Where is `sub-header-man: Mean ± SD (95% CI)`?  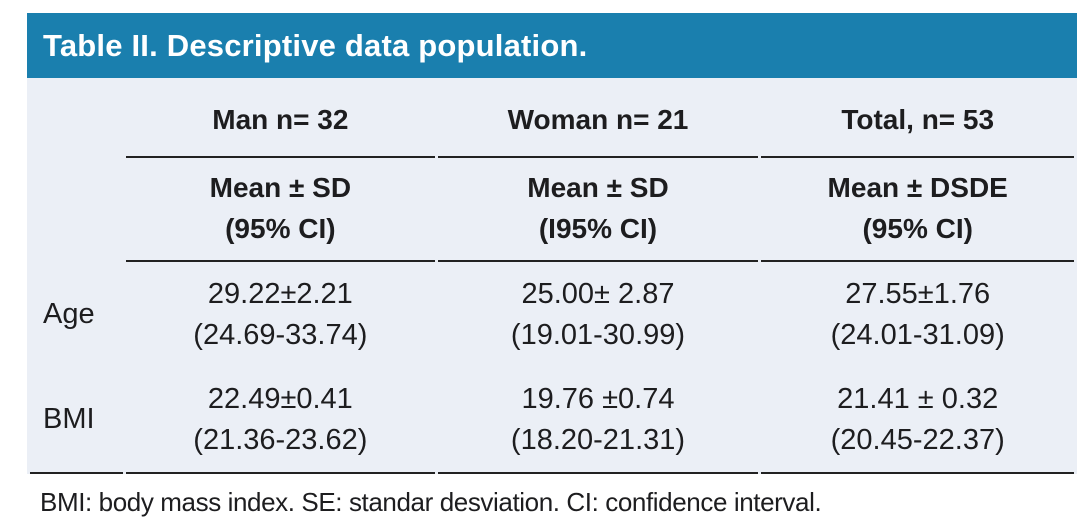
sub-header-man: Mean ± SD (95% CI) is located at coordinates (280, 210).